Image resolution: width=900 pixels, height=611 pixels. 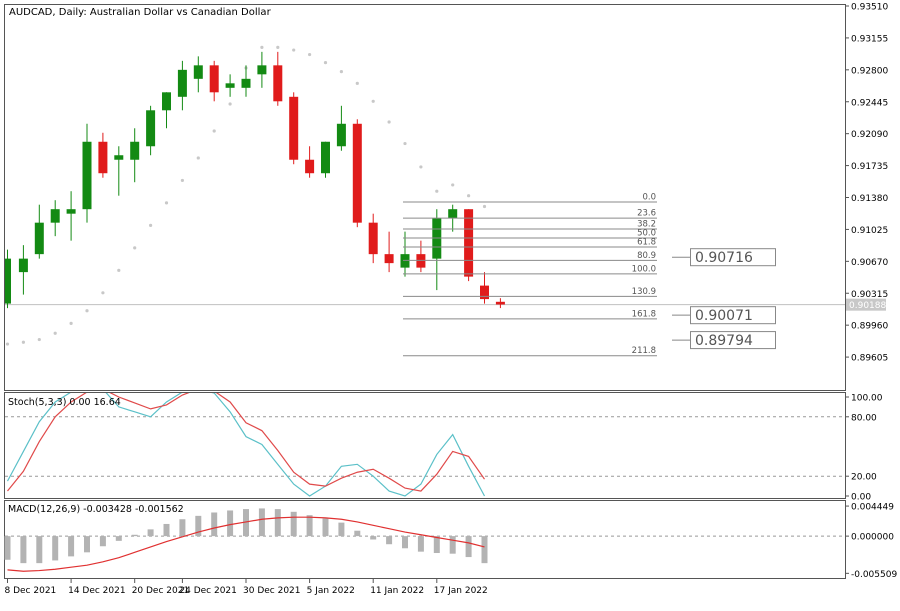 I want to click on current-price-label: 0.90188, so click(x=867, y=306).